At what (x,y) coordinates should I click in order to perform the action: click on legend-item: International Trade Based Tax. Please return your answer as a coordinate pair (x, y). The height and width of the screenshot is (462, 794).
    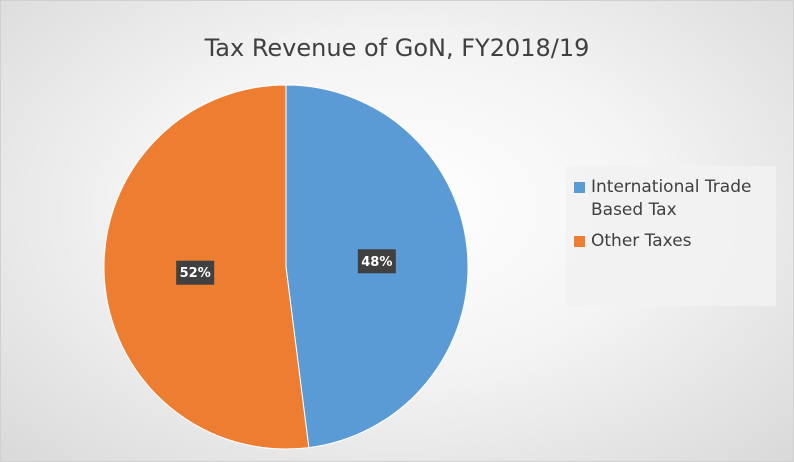
    Looking at the image, I should click on (671, 199).